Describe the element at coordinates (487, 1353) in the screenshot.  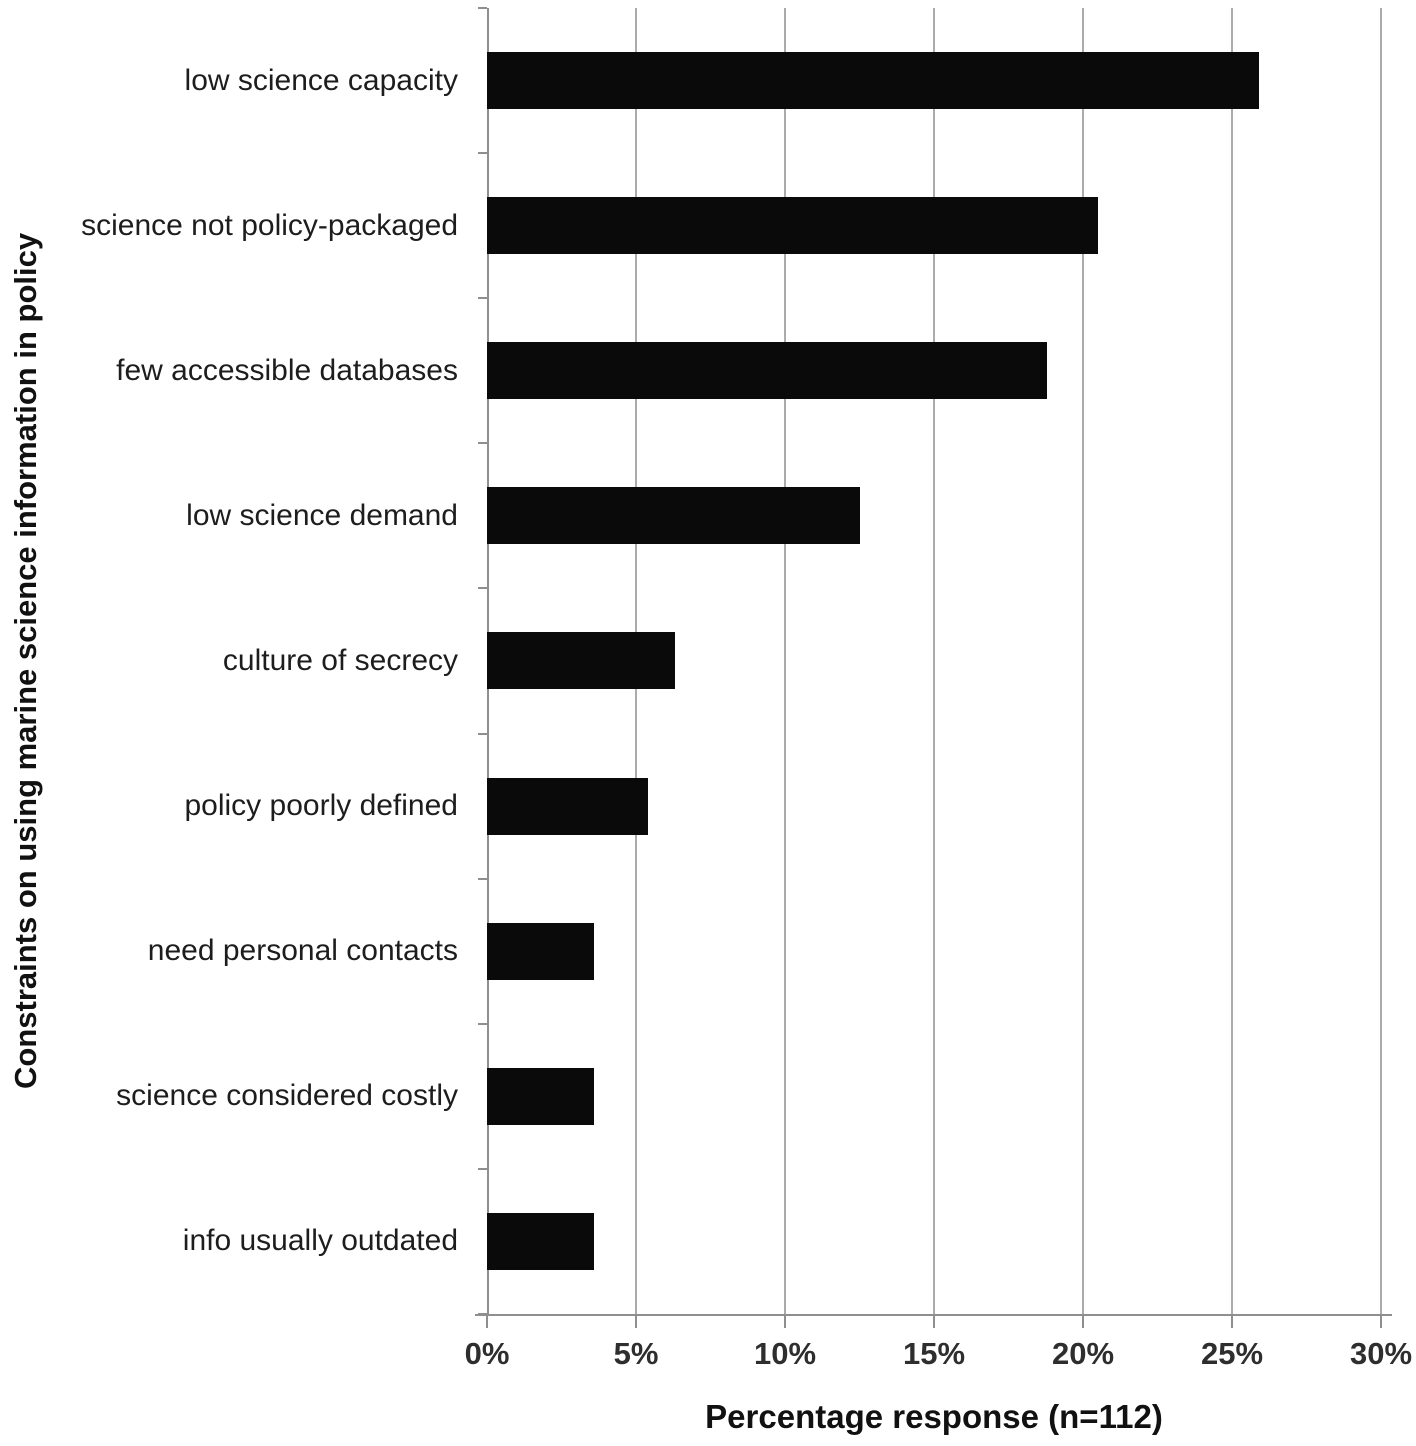
I see `x-tick-label: 0%` at that location.